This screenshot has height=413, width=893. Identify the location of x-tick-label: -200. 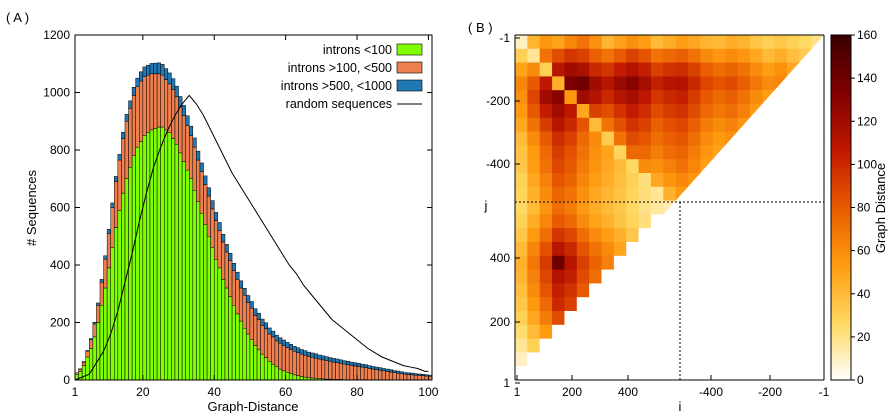
(770, 392).